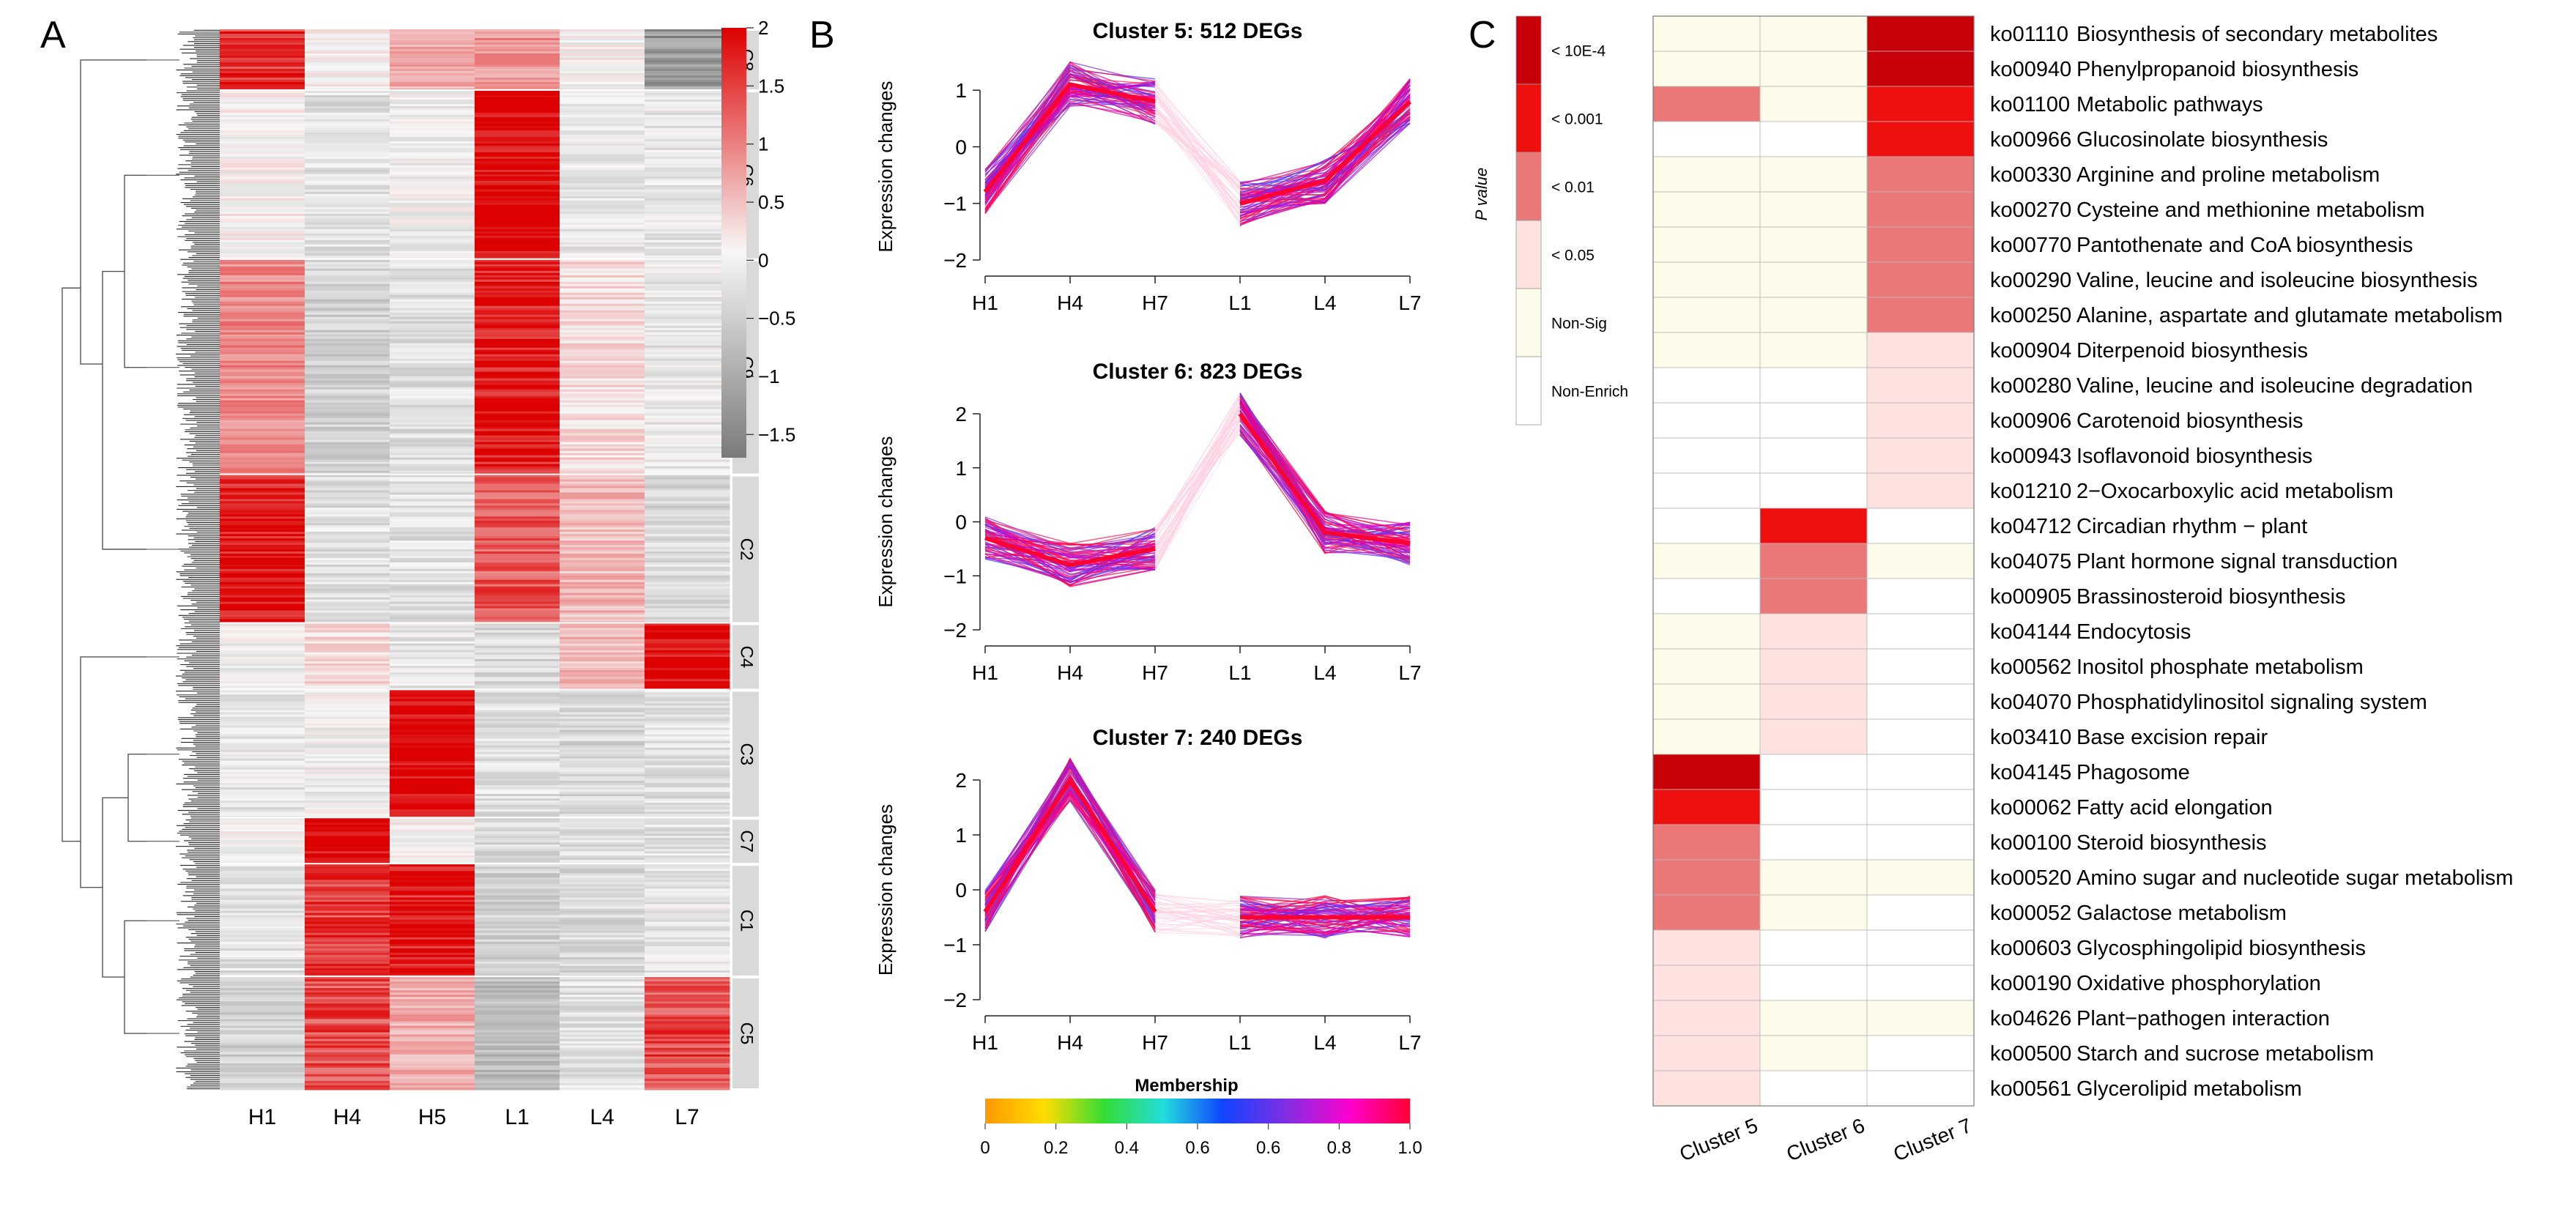  I want to click on y-tick-label: −2, so click(955, 260).